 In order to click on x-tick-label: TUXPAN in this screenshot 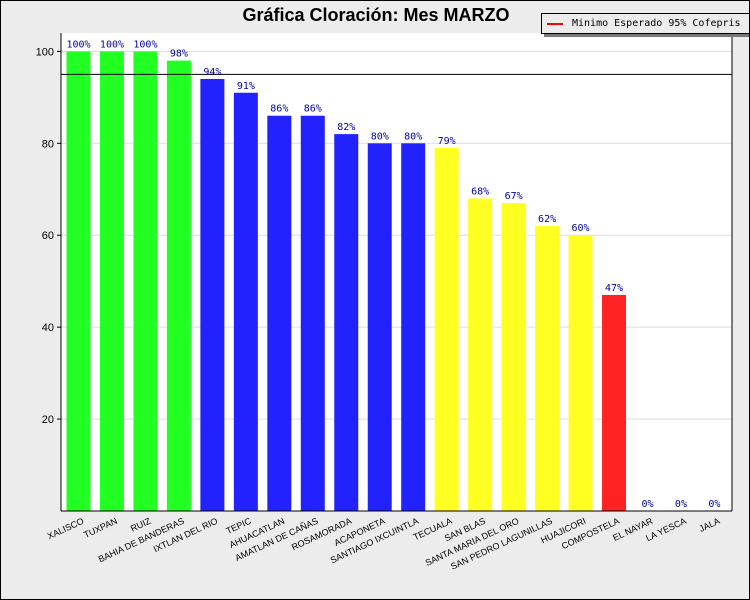, I will do `click(100, 528)`.